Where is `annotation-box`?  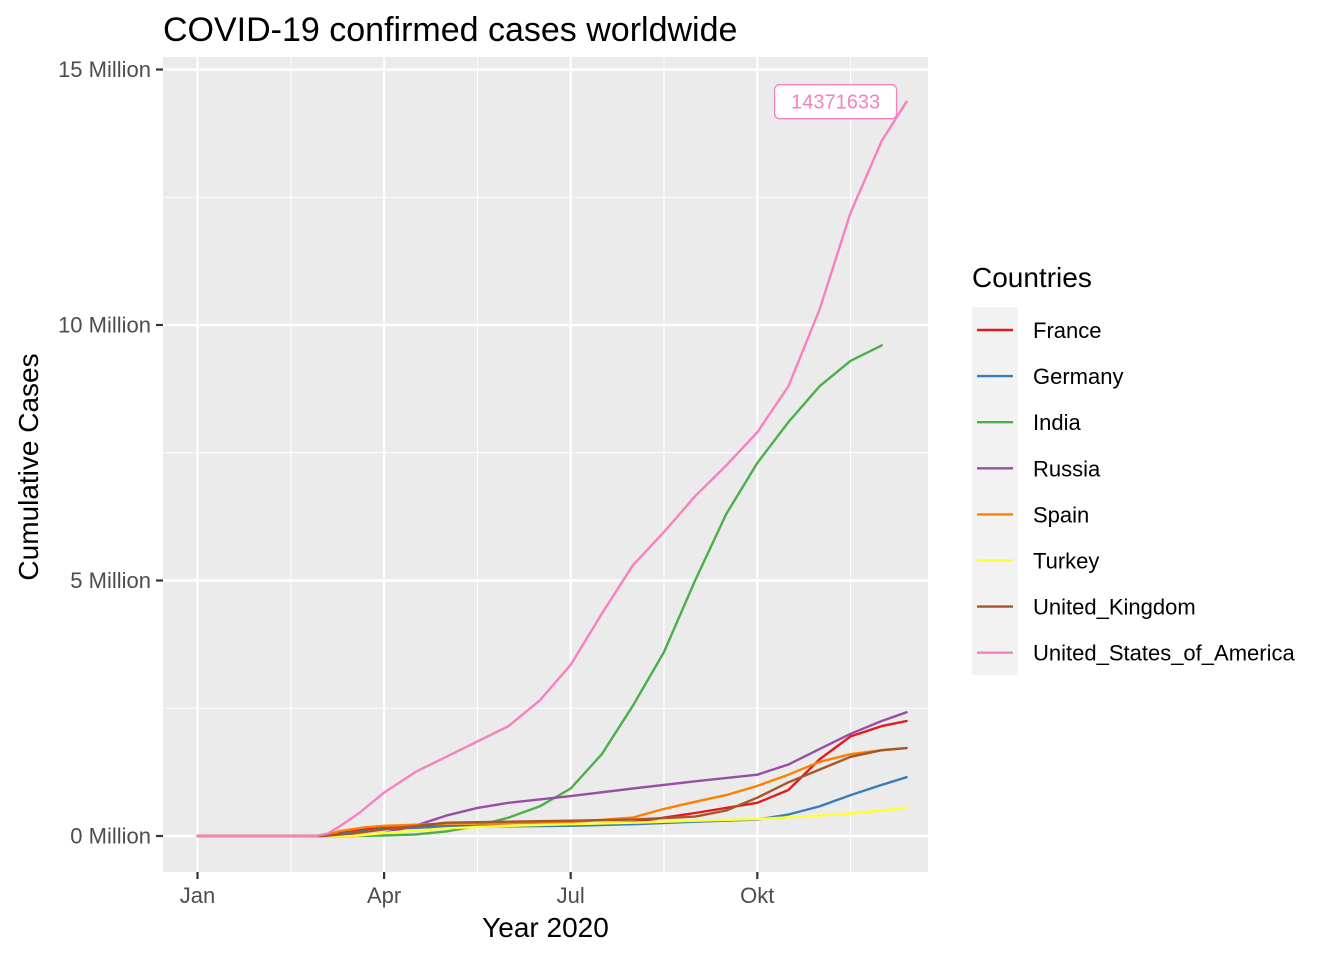
annotation-box is located at coordinates (835, 102).